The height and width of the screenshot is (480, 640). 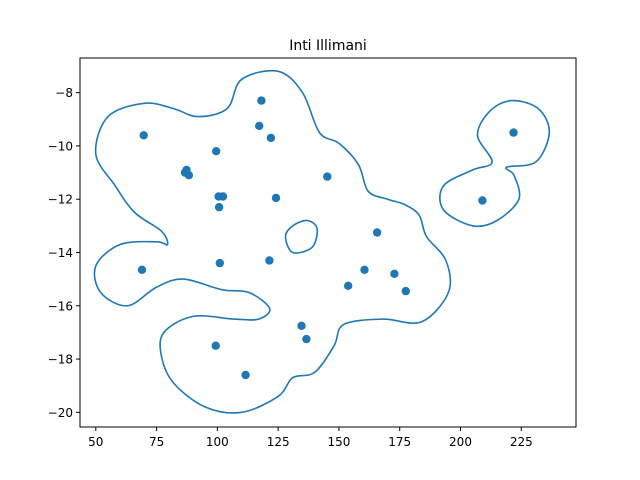 What do you see at coordinates (399, 442) in the screenshot?
I see `x-tick-label: 175` at bounding box center [399, 442].